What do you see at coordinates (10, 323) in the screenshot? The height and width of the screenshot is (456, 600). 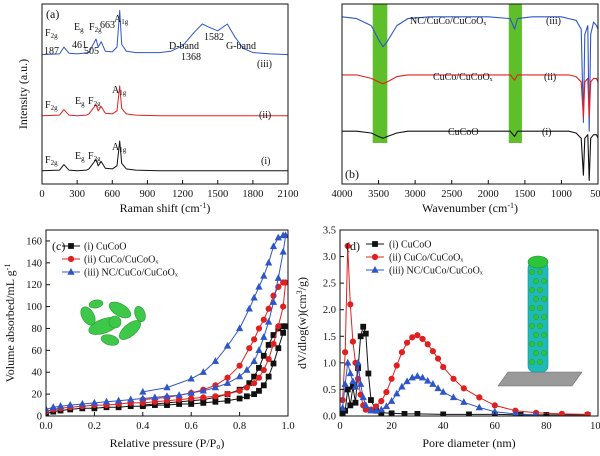 I see `panel-c-y-axis-title: Volume absorbed/mL g-1` at bounding box center [10, 323].